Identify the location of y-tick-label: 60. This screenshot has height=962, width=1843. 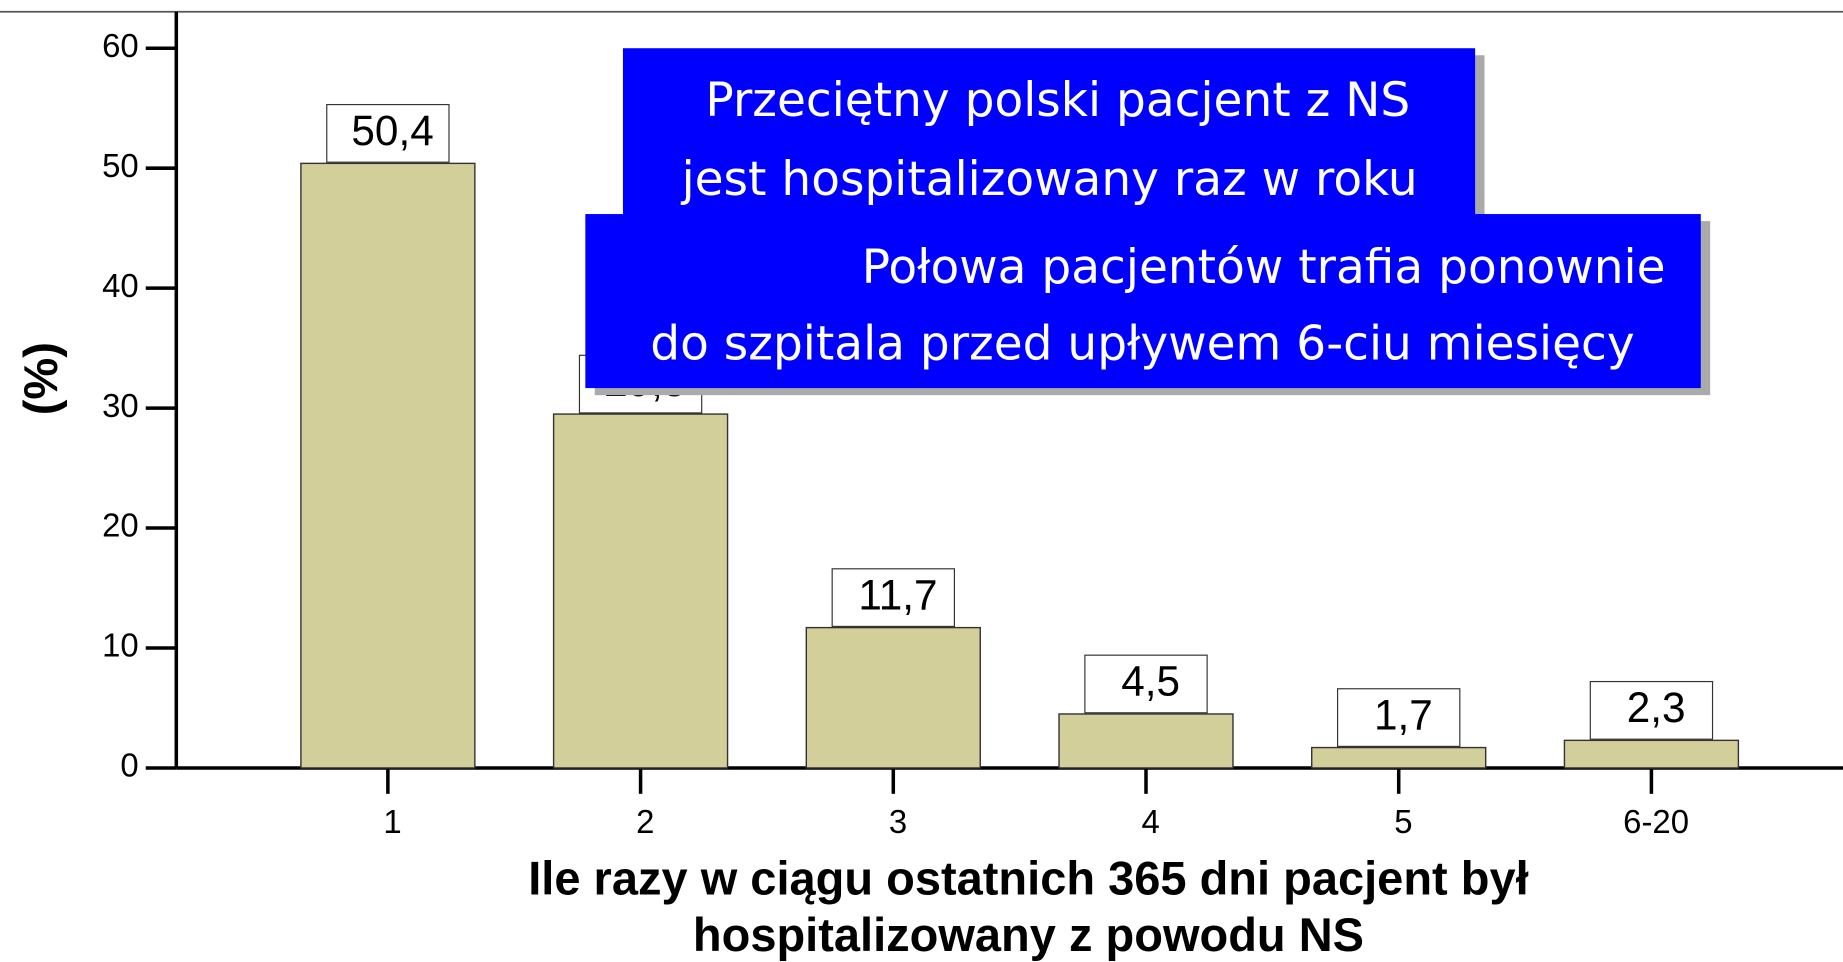
(120, 45).